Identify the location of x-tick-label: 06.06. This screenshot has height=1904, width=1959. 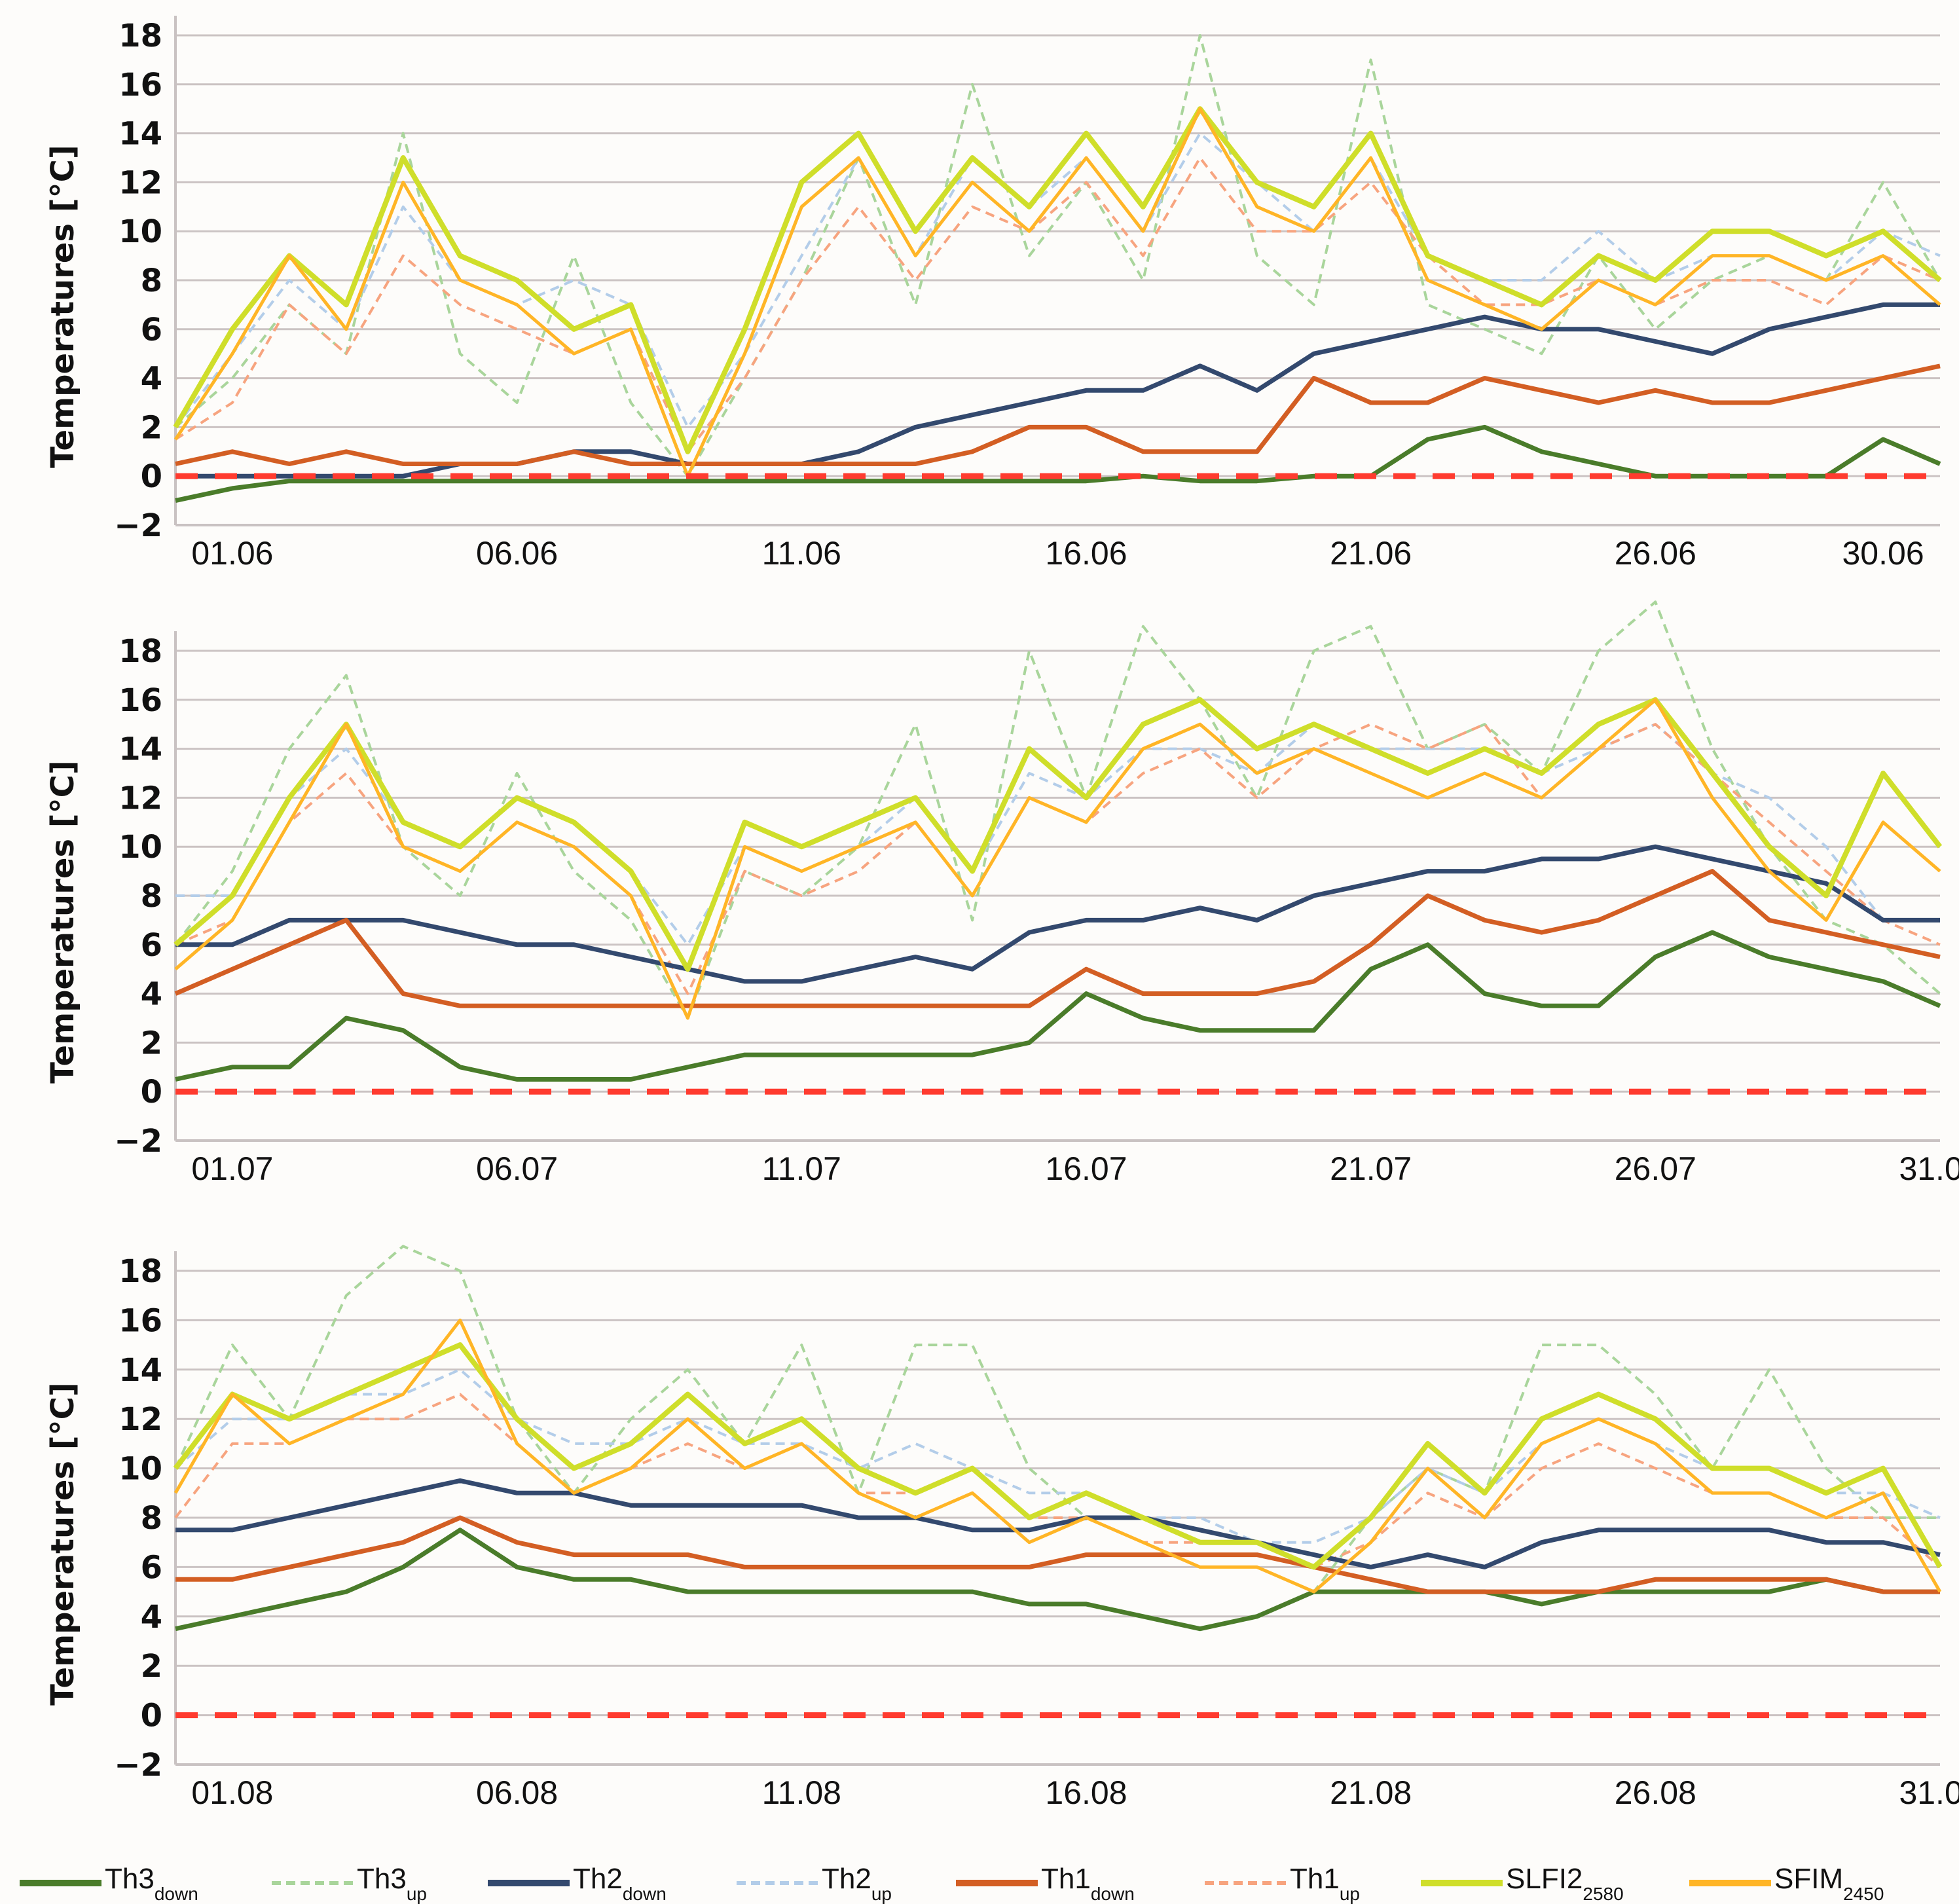
(517, 553).